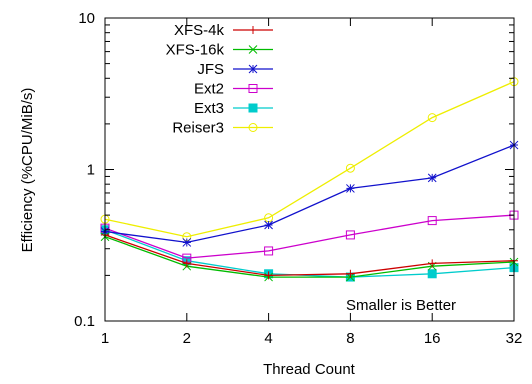 This screenshot has height=384, width=532. I want to click on annotation: Smaller is Better, so click(401, 305).